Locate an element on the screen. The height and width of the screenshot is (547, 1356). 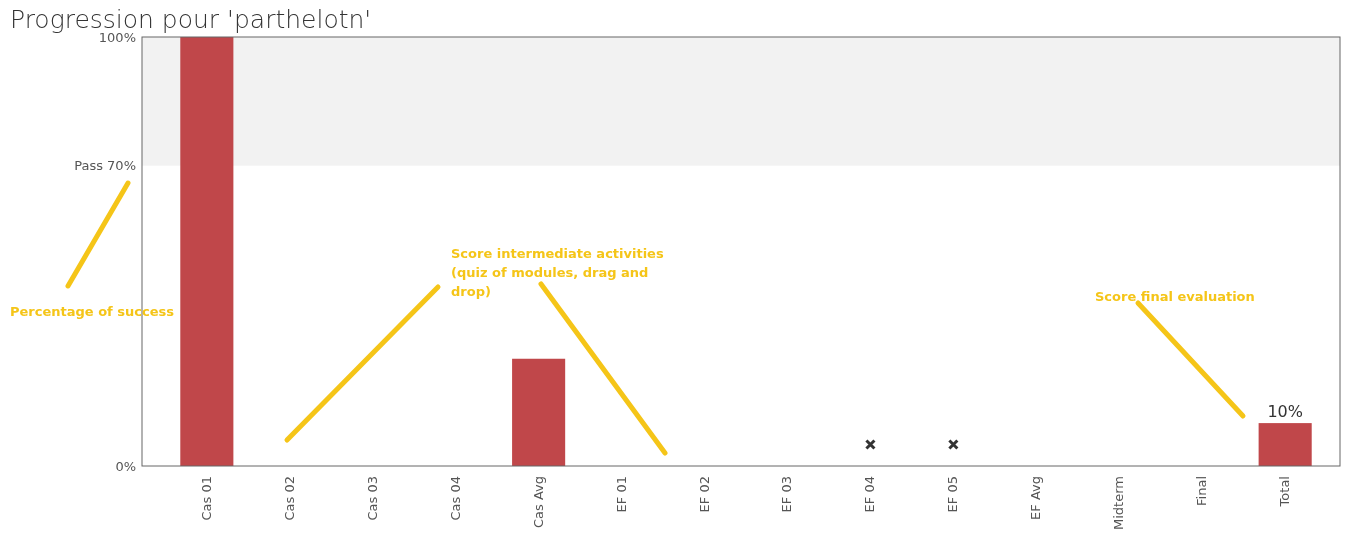
x-tick-label: EF 05 is located at coordinates (953, 494).